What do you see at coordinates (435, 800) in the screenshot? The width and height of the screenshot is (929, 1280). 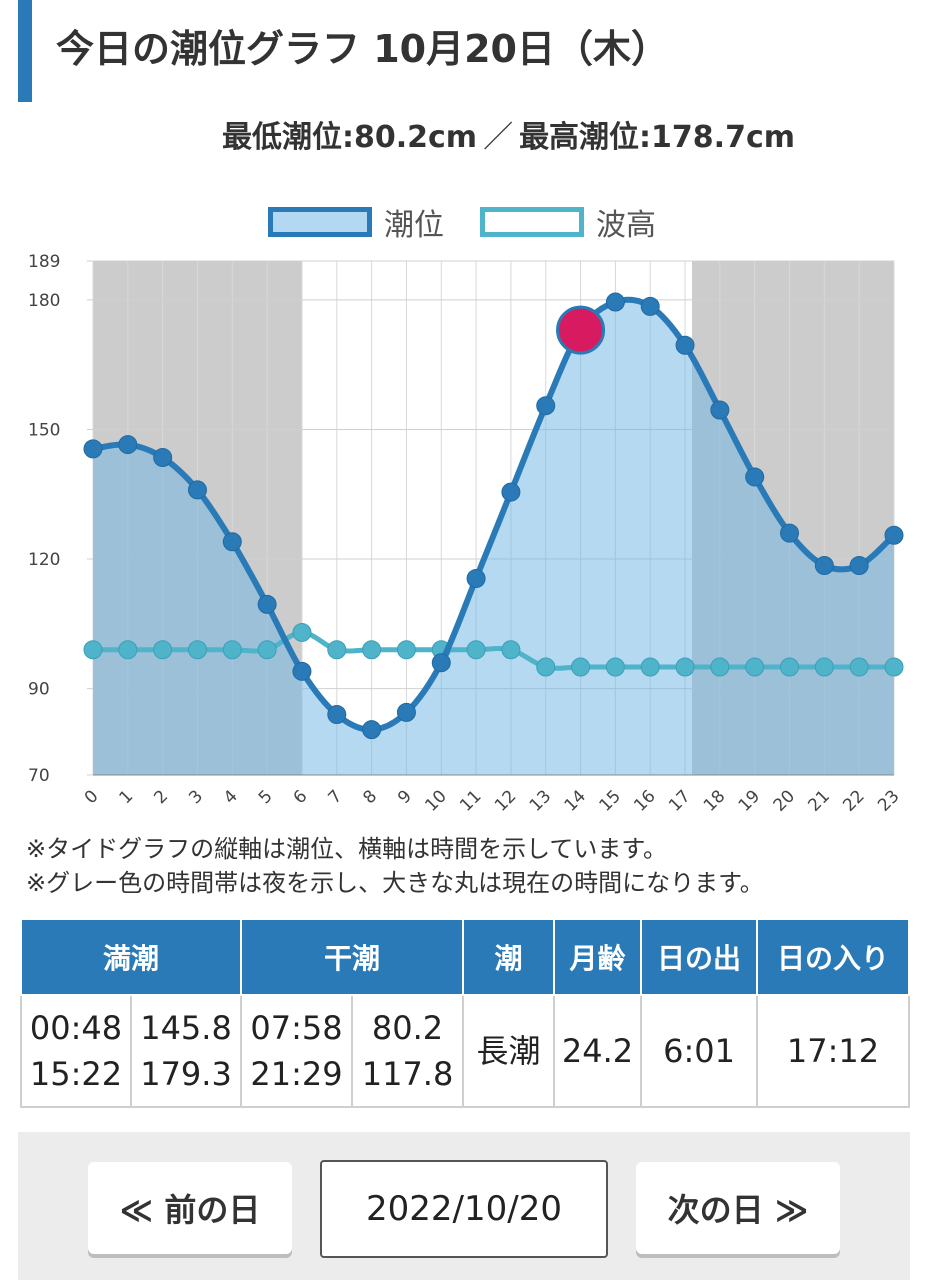 I see `x-tick-label-10: 10` at bounding box center [435, 800].